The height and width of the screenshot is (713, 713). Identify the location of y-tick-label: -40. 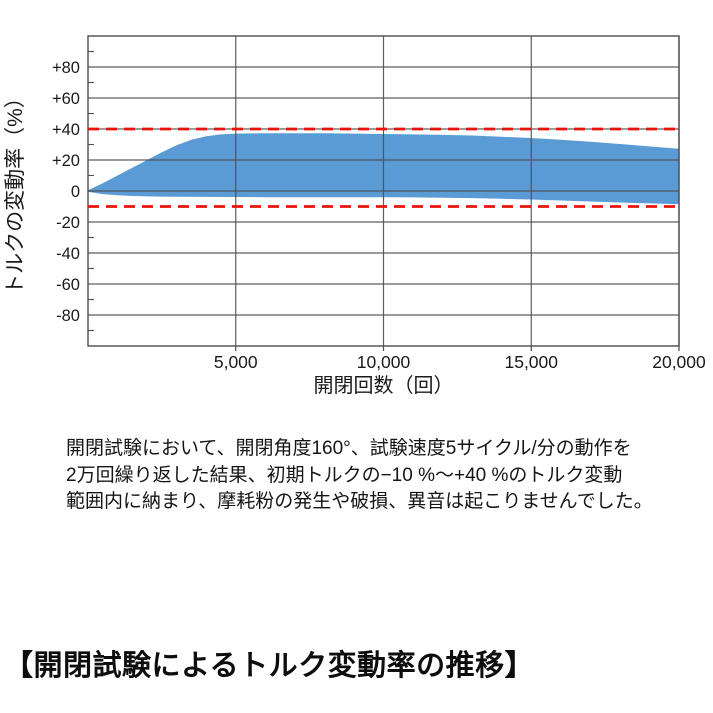
(68, 254).